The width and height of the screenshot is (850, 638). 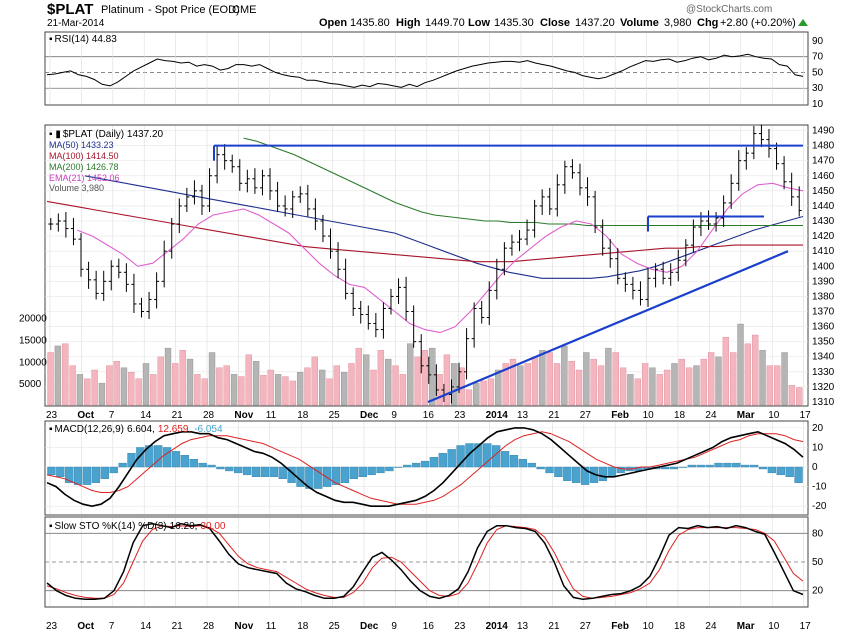 I want to click on volume-legend: Volume 3,980, so click(x=76, y=188).